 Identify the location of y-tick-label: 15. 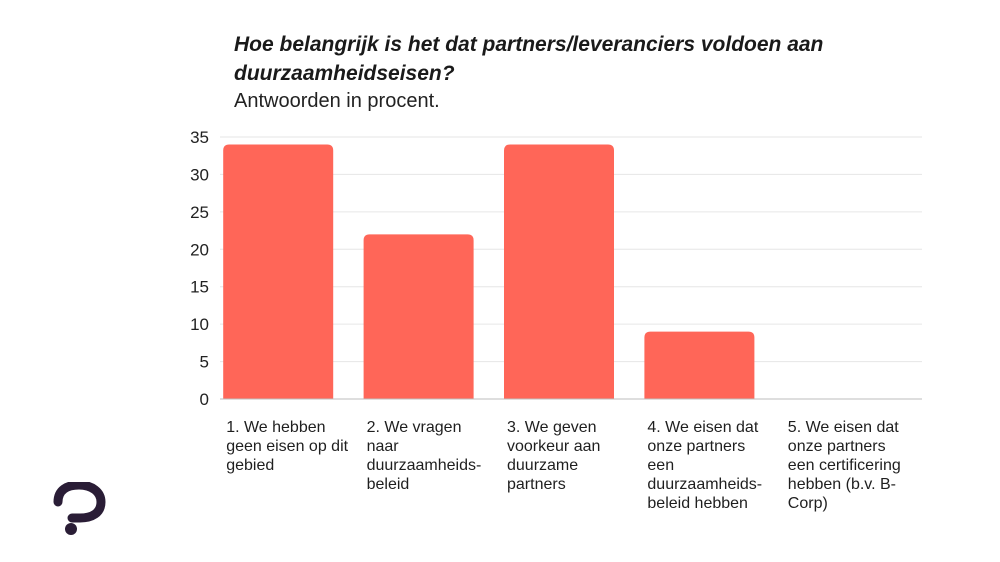
(199, 287).